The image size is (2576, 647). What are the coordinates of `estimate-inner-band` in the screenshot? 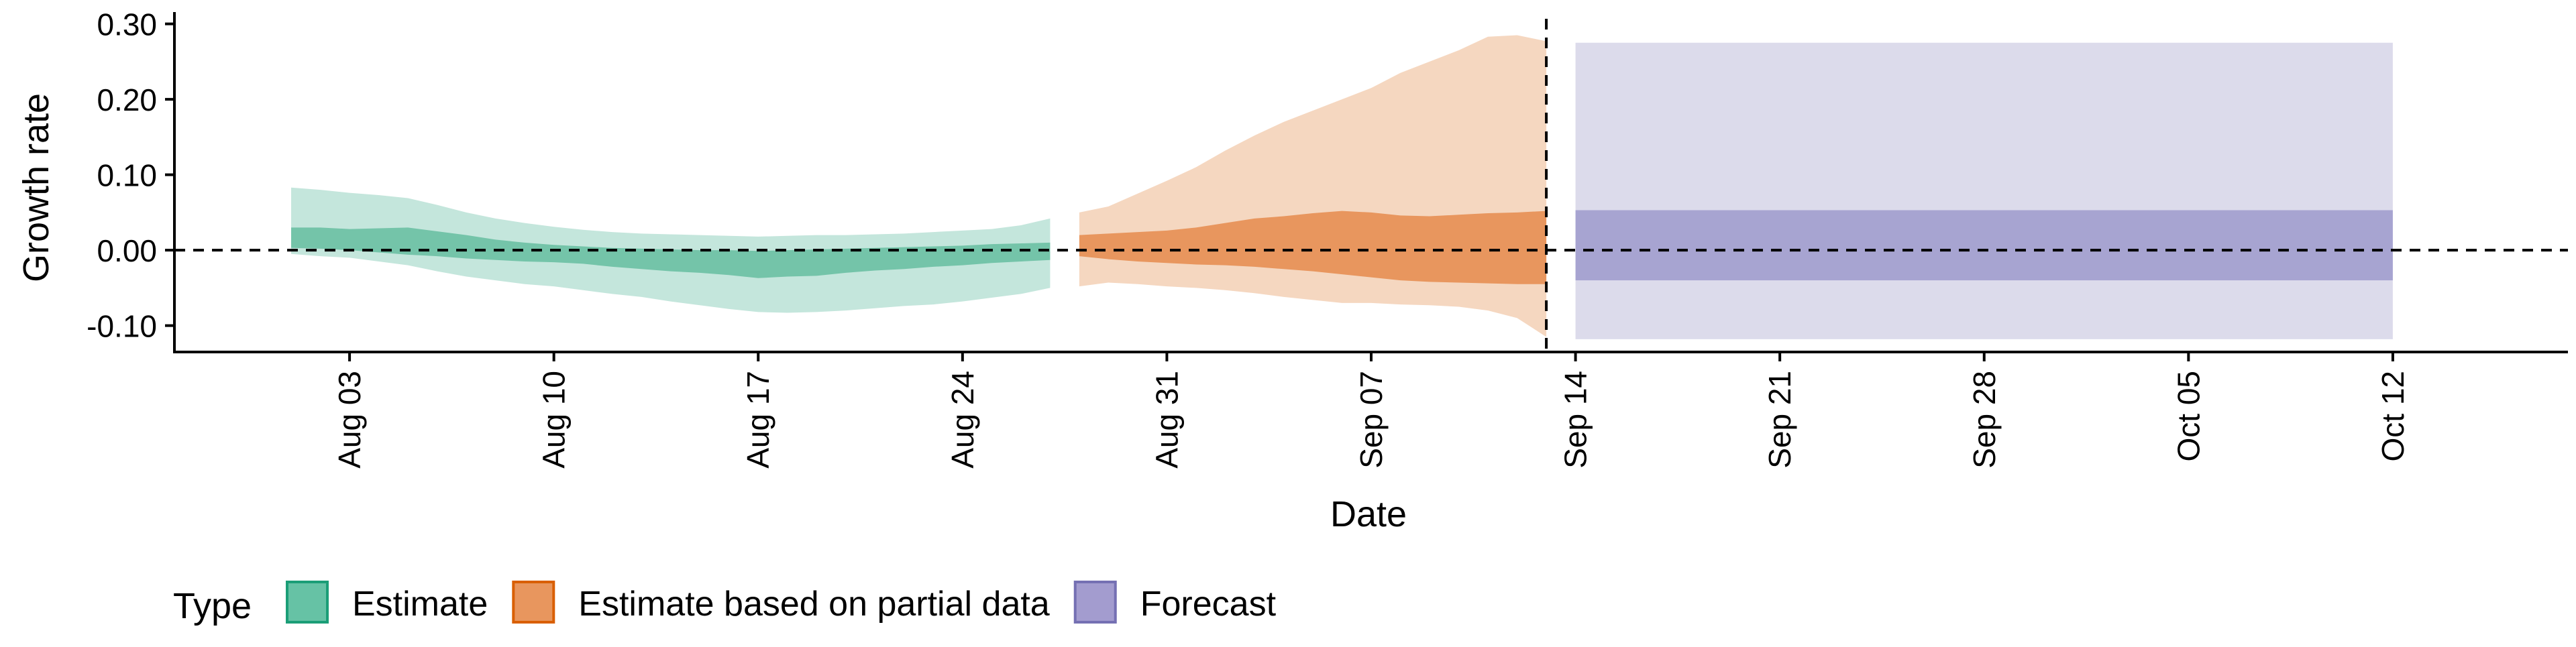 It's located at (671, 253).